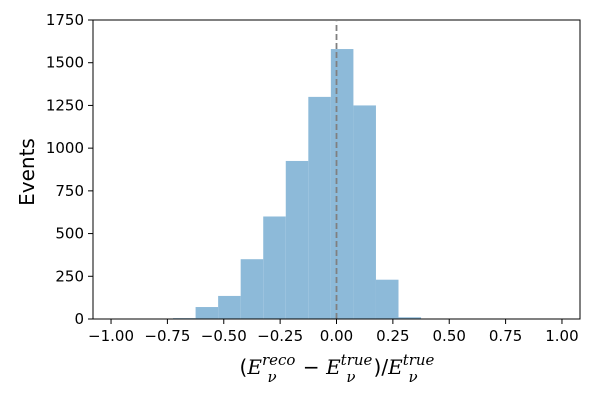  I want to click on y-tick-label-1: 250, so click(69, 276).